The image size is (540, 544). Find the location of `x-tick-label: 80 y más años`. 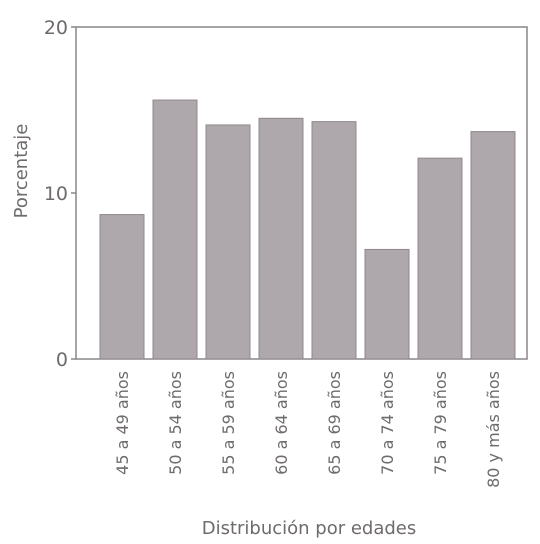

x-tick-label: 80 y más años is located at coordinates (493, 429).